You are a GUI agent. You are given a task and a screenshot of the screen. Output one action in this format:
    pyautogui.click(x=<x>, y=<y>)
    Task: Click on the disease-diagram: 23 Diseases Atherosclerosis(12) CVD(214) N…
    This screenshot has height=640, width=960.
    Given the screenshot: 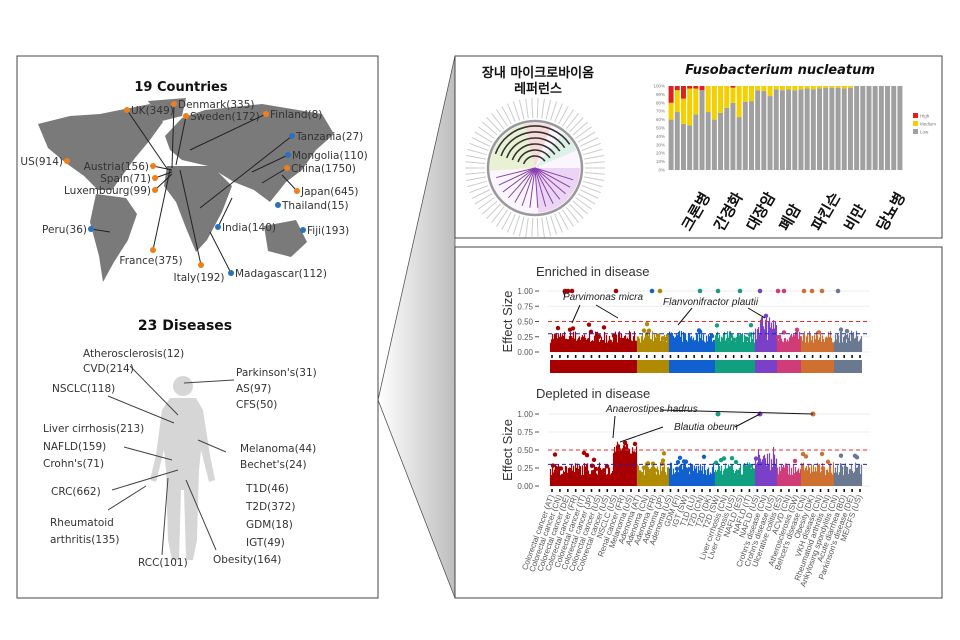 What is the action you would take?
    pyautogui.click(x=180, y=443)
    